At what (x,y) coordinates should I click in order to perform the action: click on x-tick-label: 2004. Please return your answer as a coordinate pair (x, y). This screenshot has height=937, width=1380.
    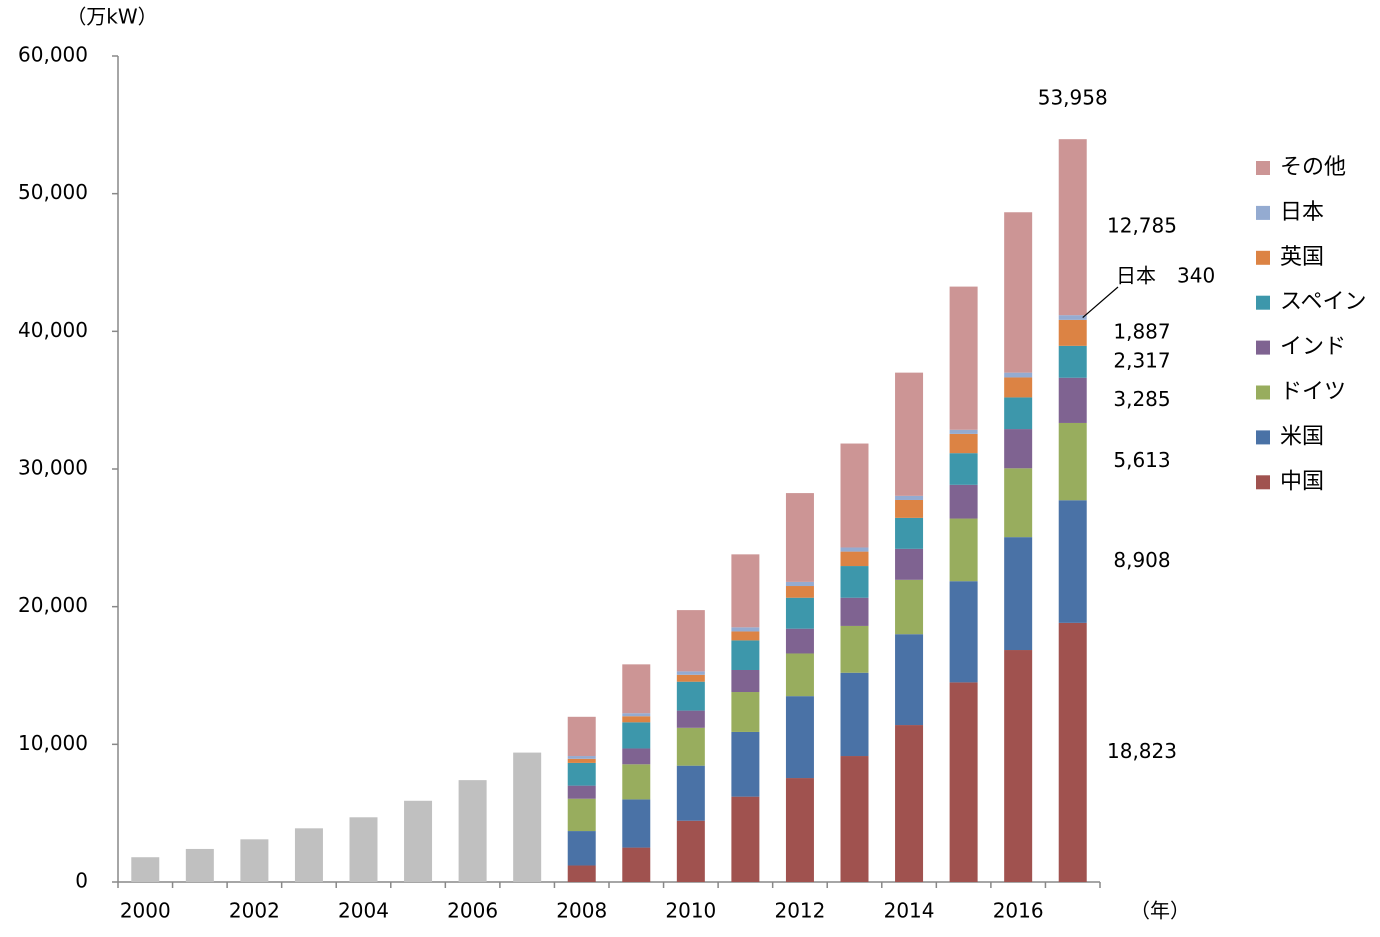
    Looking at the image, I should click on (363, 911).